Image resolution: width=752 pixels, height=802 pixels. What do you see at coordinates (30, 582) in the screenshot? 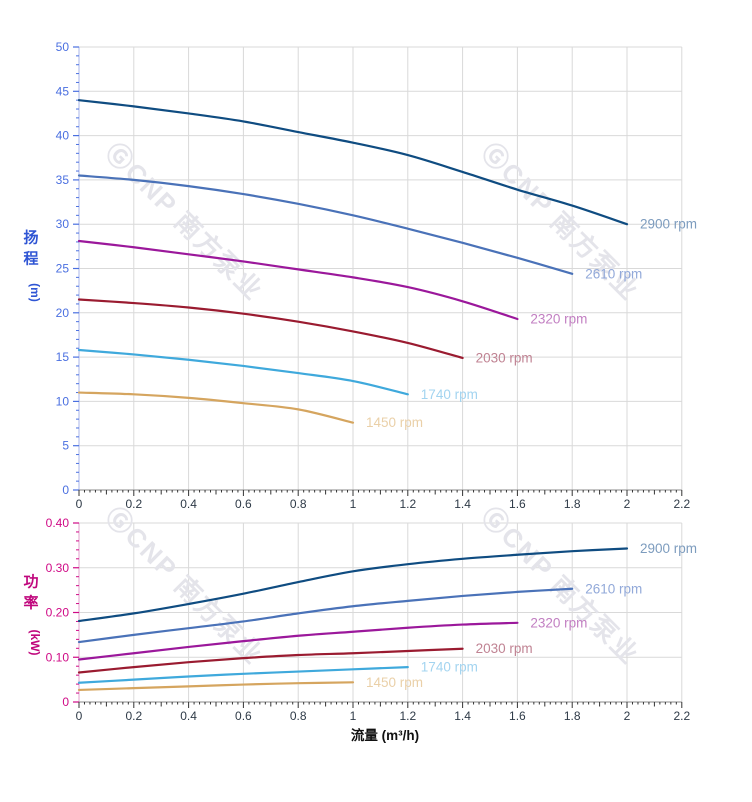
I see `y-axis-title-char: 功` at bounding box center [30, 582].